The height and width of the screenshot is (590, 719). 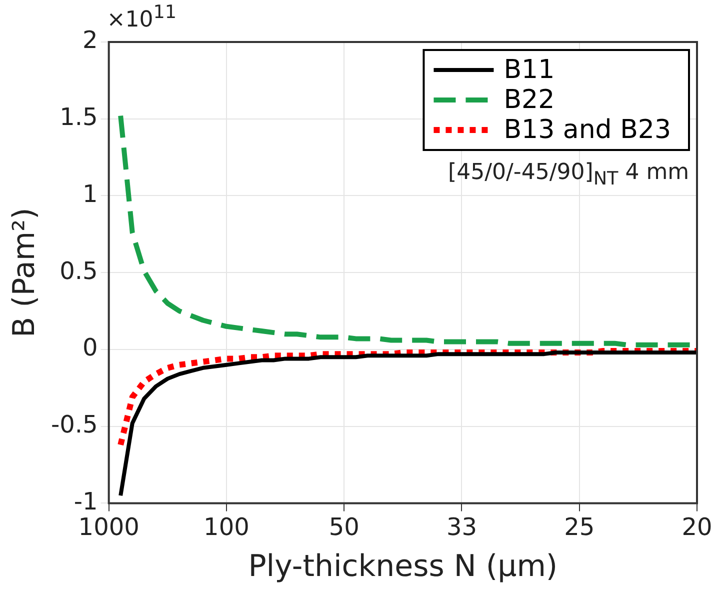 I want to click on x-tick-label: 50, so click(x=344, y=526).